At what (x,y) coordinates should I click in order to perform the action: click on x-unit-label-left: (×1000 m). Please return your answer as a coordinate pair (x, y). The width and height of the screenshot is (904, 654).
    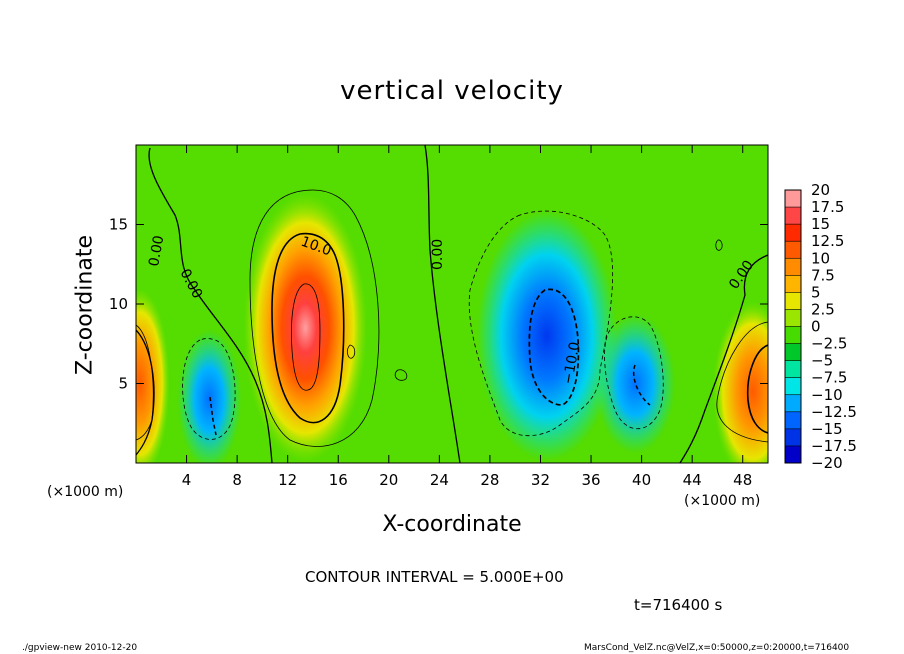
    Looking at the image, I should click on (85, 492).